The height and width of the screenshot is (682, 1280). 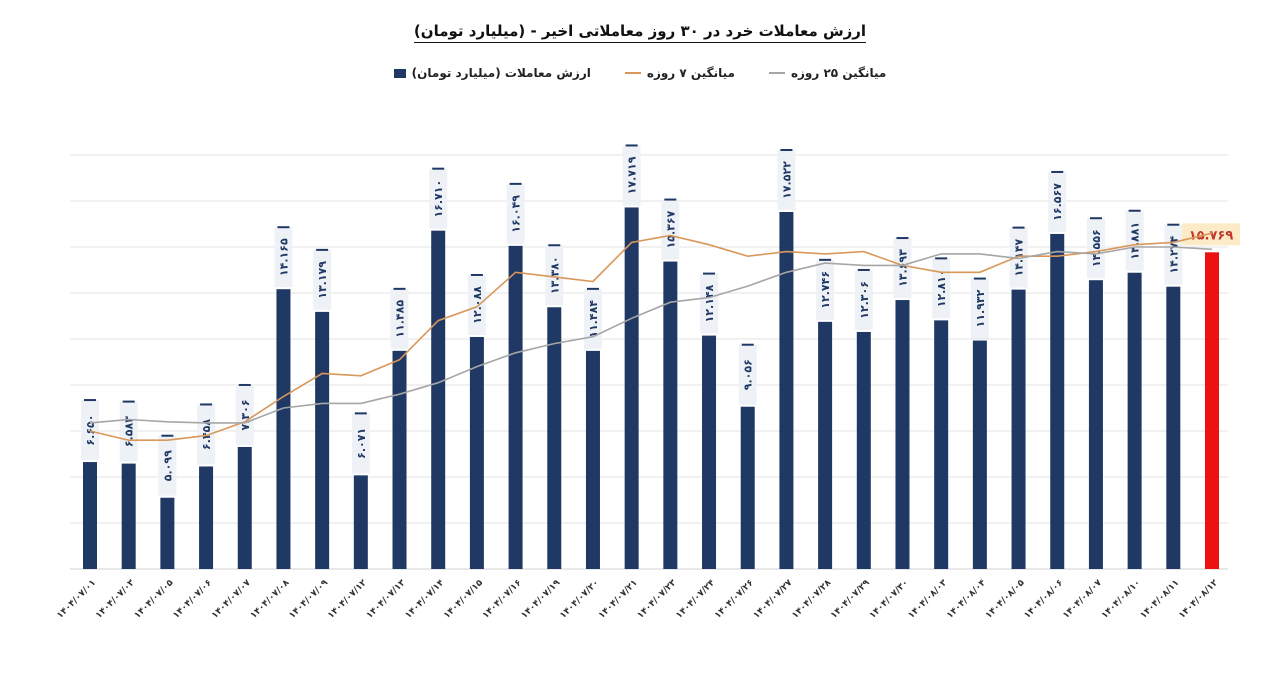 I want to click on x-tick-label: ۱۴۰۴/۰۸/۰۵, so click(x=1005, y=599).